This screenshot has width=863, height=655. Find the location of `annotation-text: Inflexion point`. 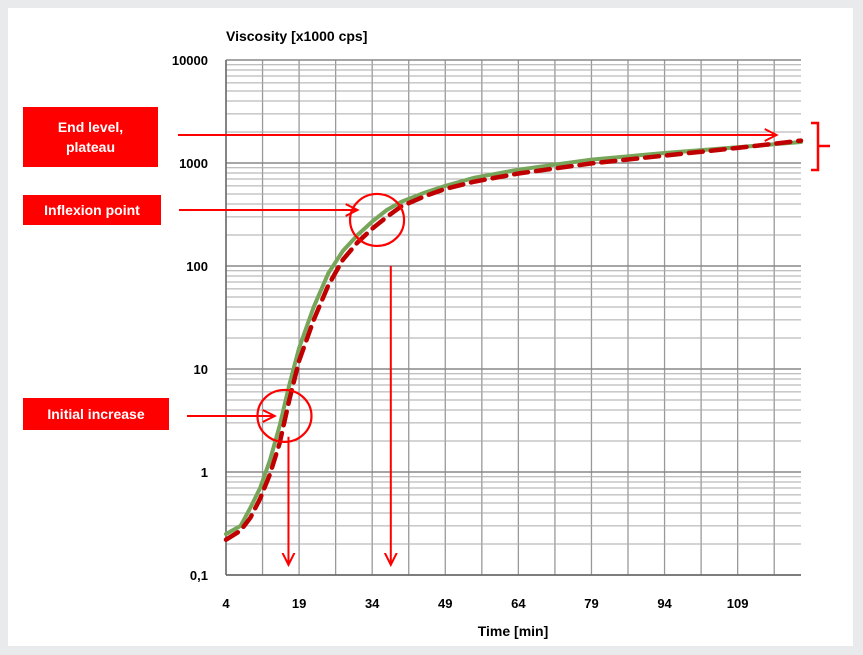

annotation-text: Inflexion point is located at coordinates (92, 210).